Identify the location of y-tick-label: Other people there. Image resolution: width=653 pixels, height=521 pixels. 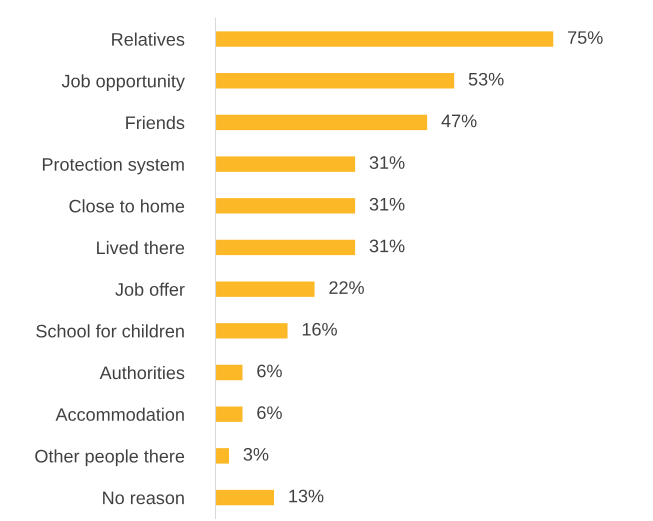
(109, 457).